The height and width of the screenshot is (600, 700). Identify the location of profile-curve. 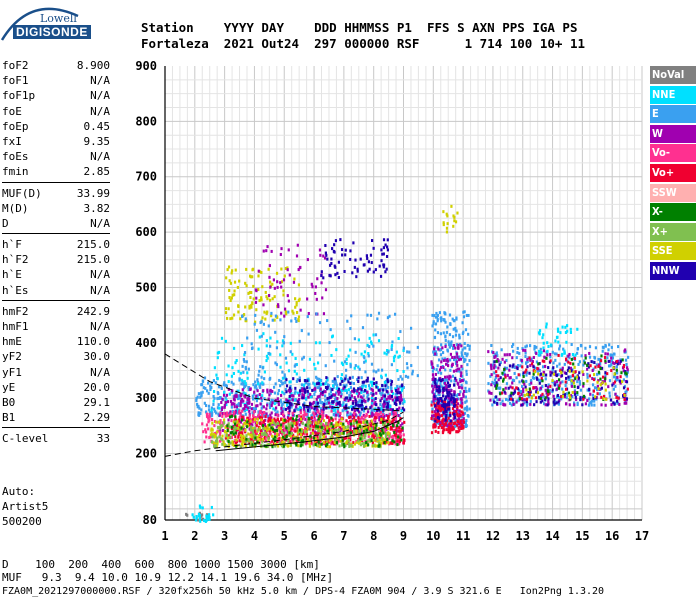
(284, 382).